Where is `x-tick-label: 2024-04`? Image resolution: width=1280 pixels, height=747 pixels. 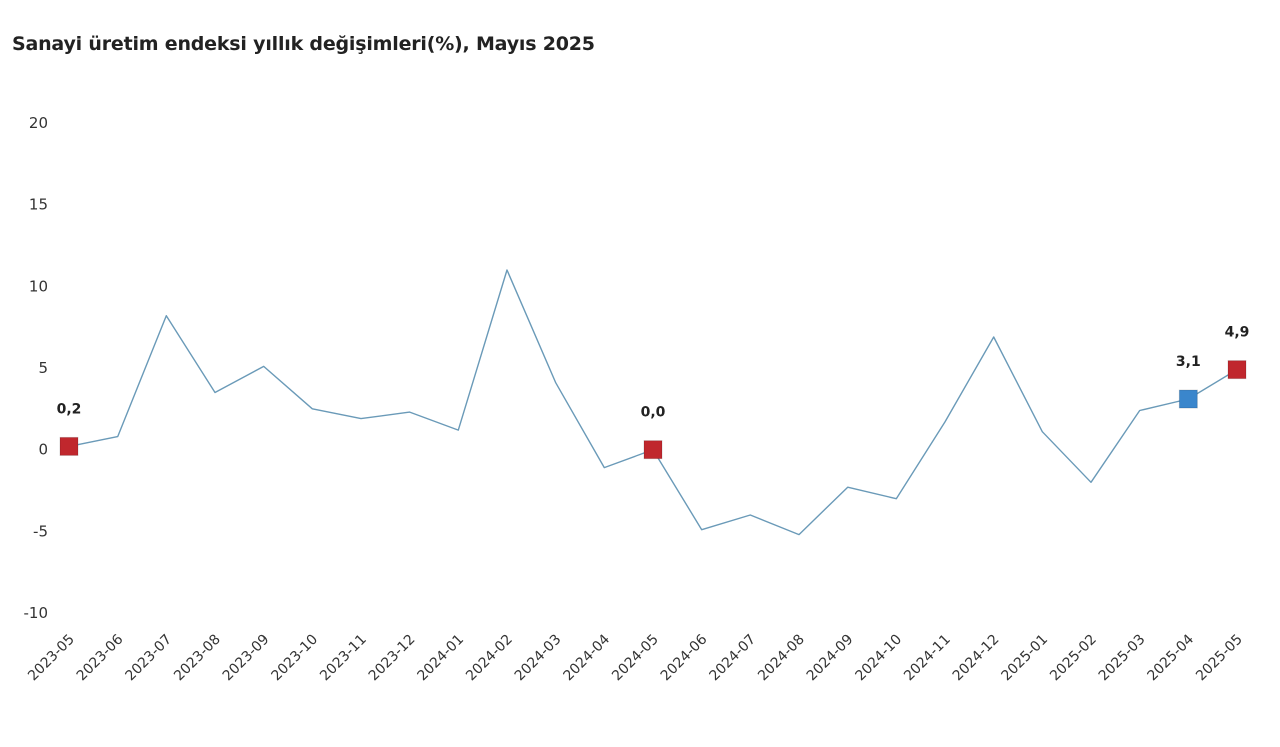
x-tick-label: 2024-04 is located at coordinates (586, 657).